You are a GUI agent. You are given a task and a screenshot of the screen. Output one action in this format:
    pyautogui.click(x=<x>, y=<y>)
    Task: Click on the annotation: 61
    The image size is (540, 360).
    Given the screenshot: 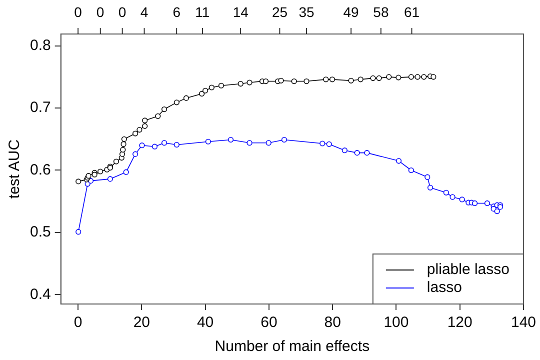 What is the action you would take?
    pyautogui.click(x=412, y=12)
    